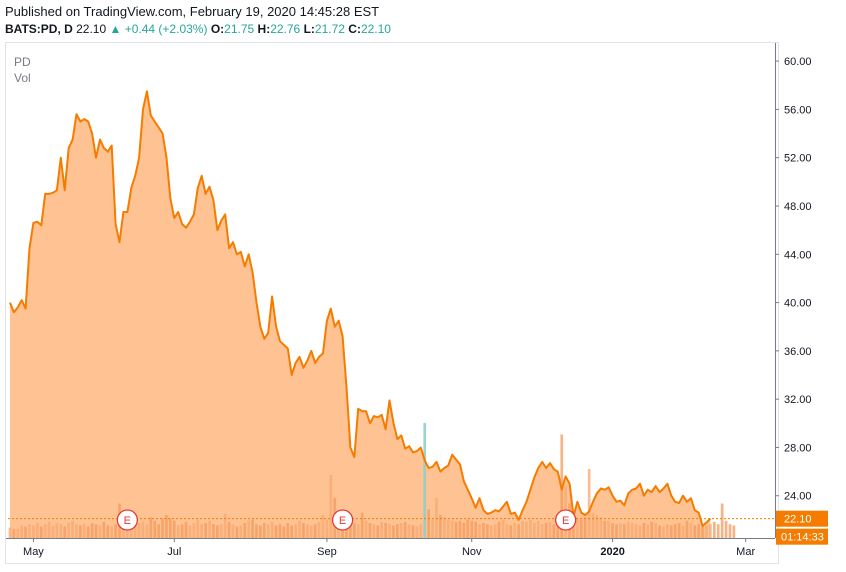 This screenshot has height=572, width=846. What do you see at coordinates (127, 520) in the screenshot?
I see `earnings-marker` at bounding box center [127, 520].